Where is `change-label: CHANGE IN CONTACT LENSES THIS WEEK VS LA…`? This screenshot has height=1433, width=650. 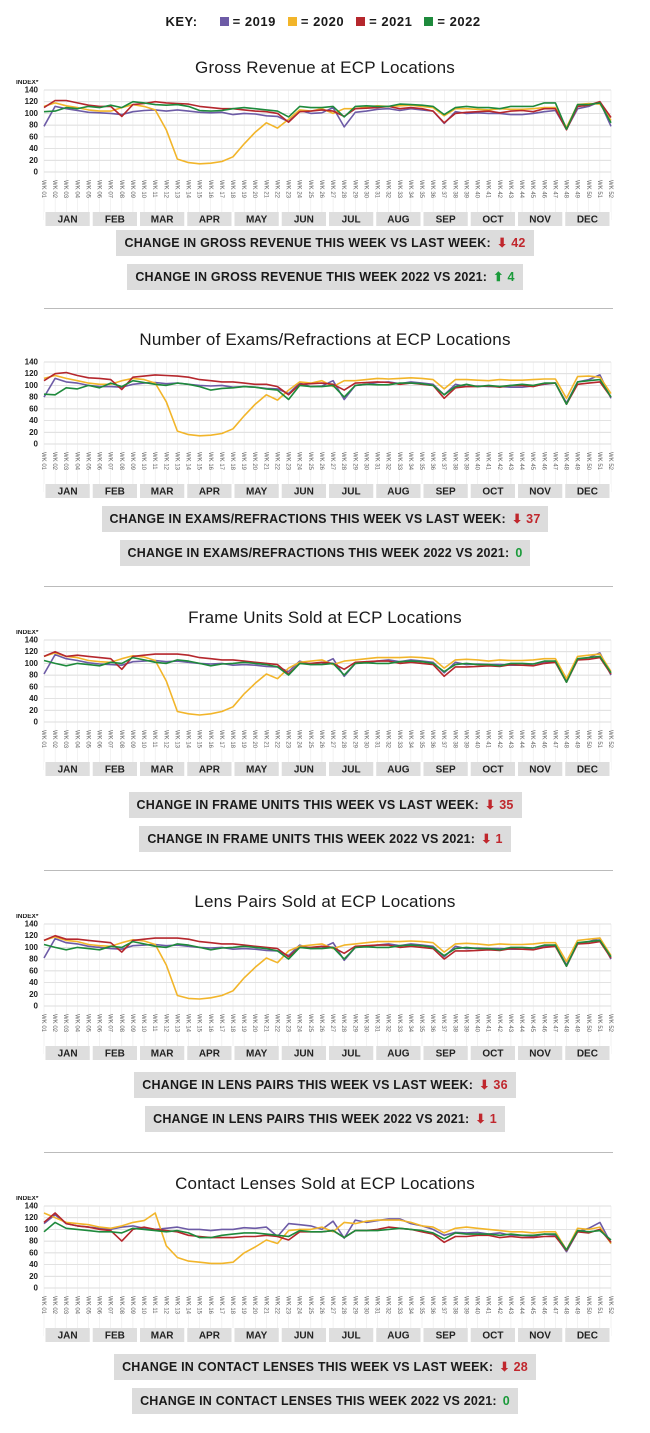
change-label: CHANGE IN CONTACT LENSES THIS WEEK VS LA… is located at coordinates (308, 1367).